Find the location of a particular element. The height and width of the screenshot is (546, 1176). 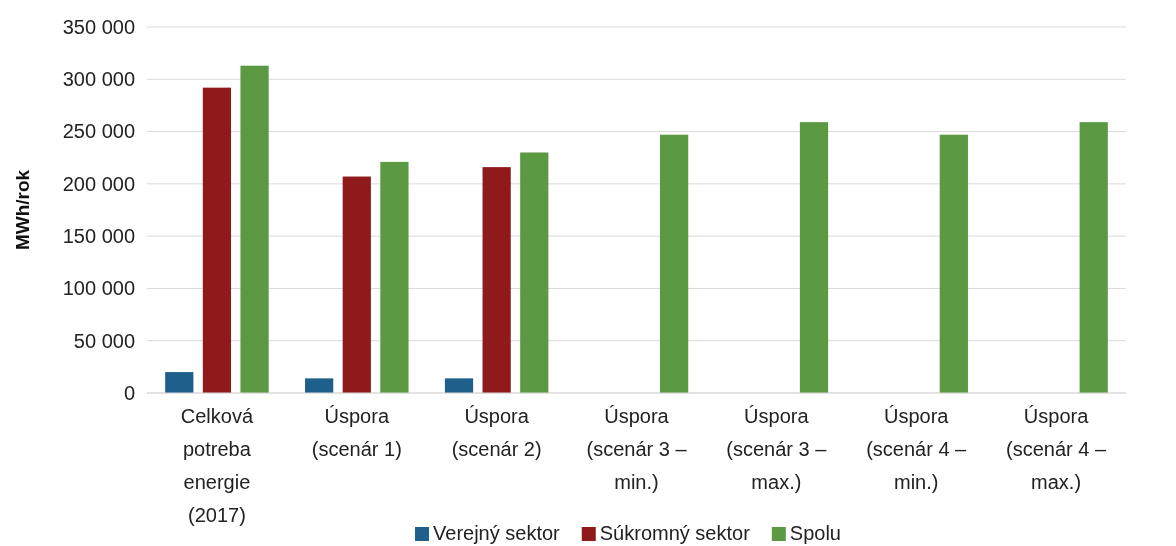

x-tick-label: Úspora (scenár 4 – min.) is located at coordinates (917, 449).